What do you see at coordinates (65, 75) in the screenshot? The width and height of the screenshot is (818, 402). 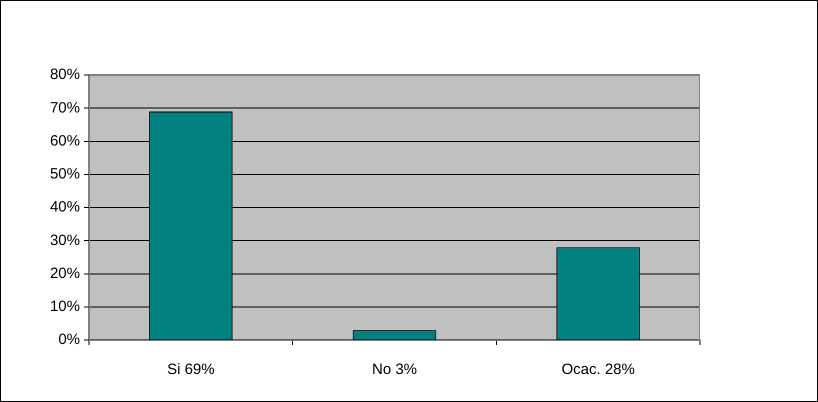 I see `y-tick-label: 80%` at bounding box center [65, 75].